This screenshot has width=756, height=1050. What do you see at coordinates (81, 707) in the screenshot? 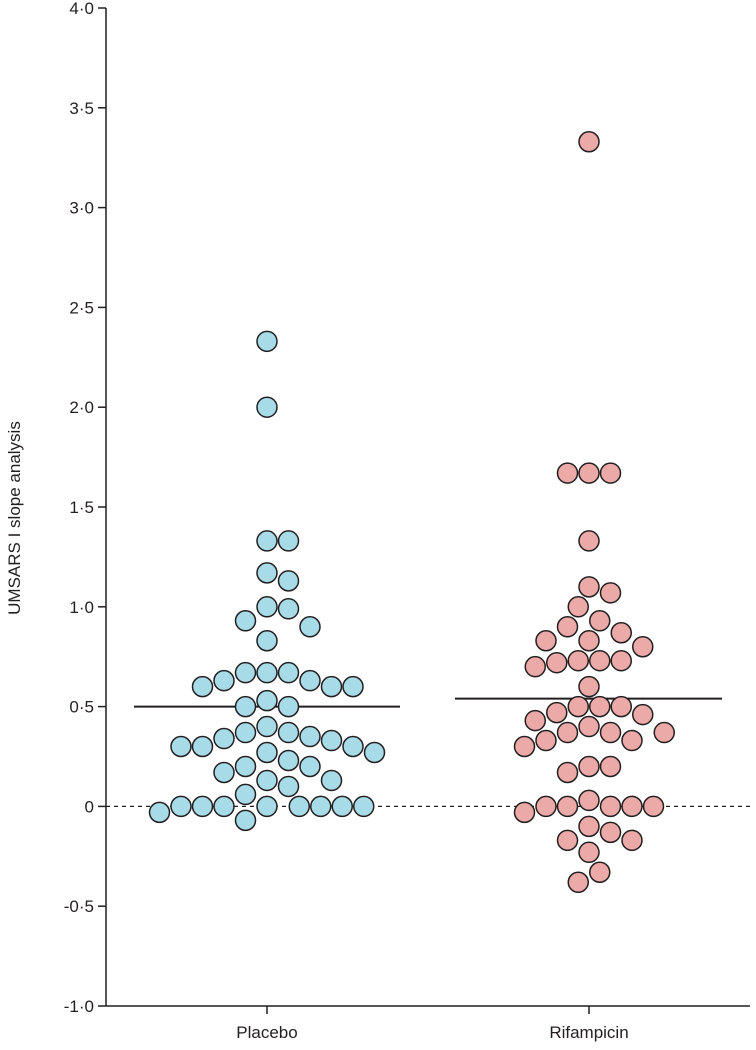
I see `y-tick-label: 0·5` at bounding box center [81, 707].